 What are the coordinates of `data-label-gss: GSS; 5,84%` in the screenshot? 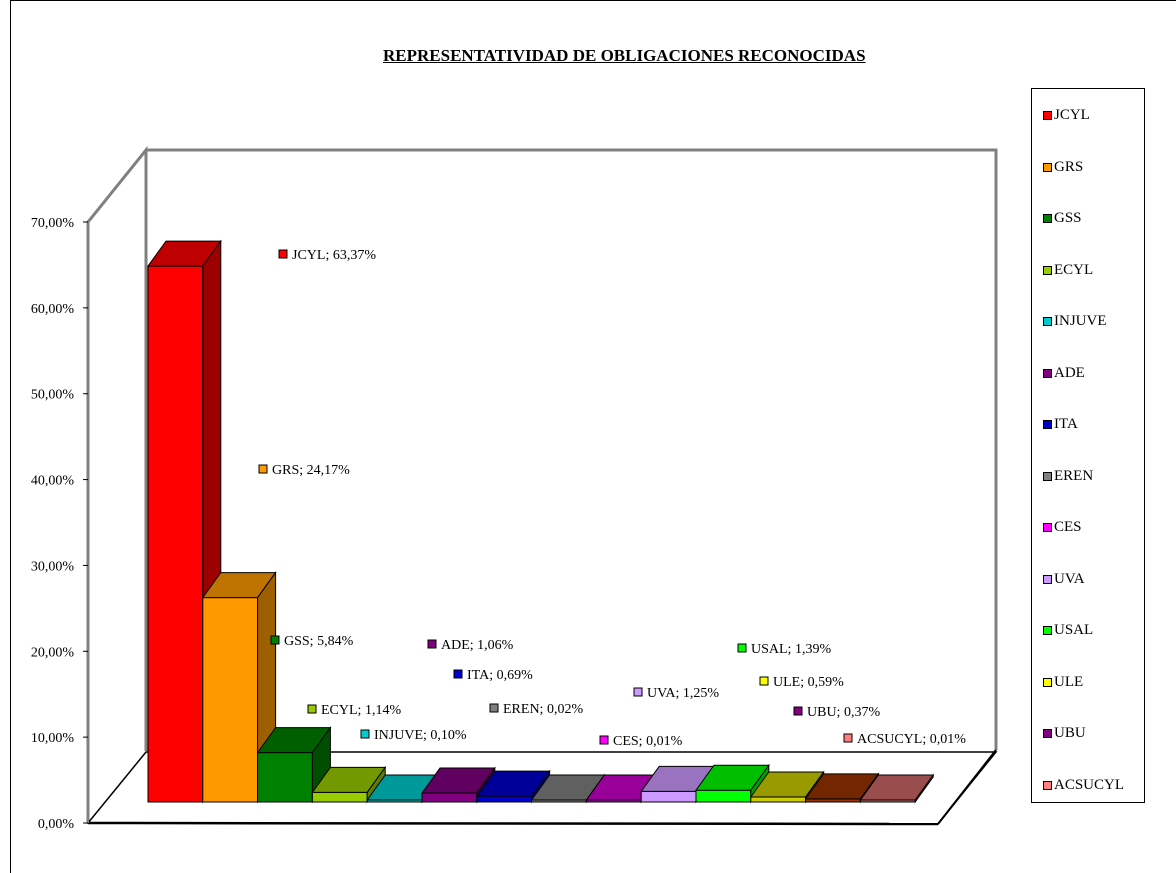 It's located at (312, 641).